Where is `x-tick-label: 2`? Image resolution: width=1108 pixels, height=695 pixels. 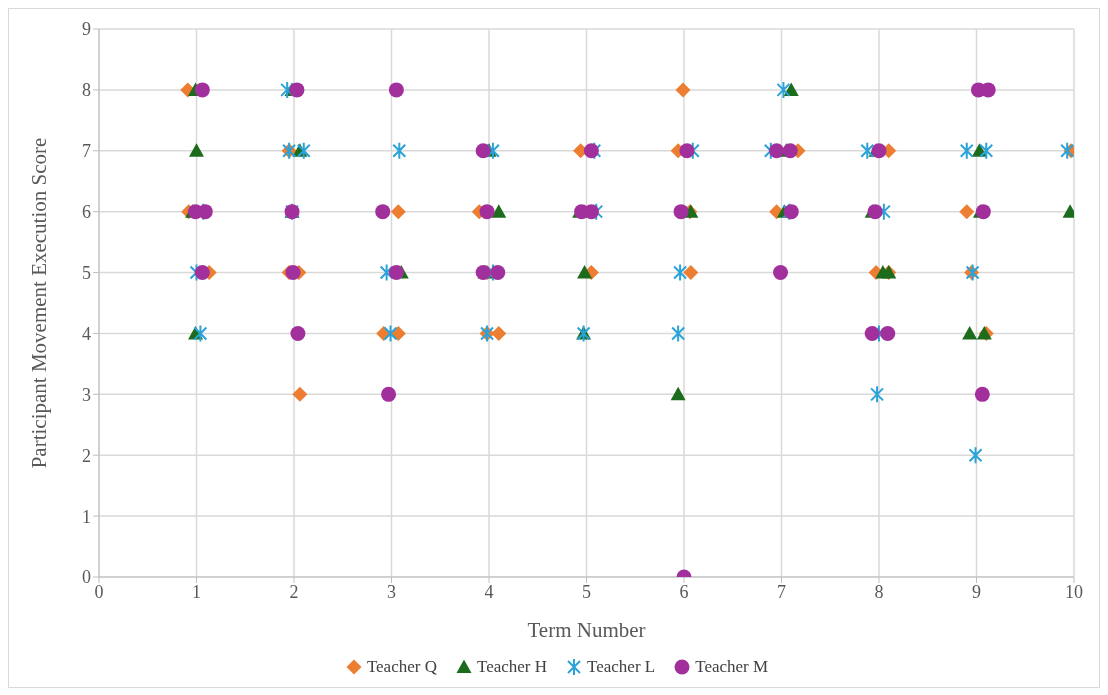 x-tick-label: 2 is located at coordinates (294, 591).